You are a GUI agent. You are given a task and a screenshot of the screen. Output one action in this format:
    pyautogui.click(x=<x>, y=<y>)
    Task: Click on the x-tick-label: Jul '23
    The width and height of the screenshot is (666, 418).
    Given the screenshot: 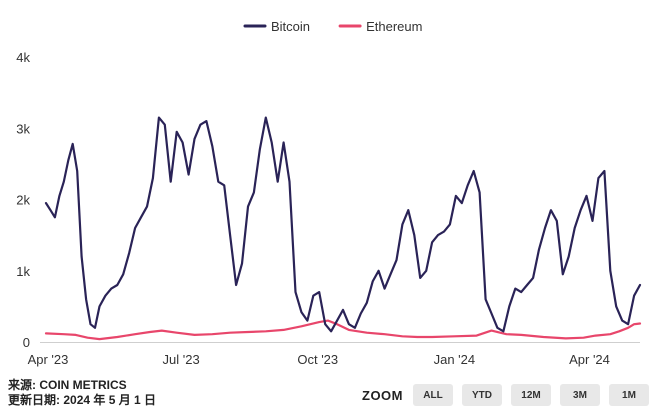 What is the action you would take?
    pyautogui.click(x=181, y=359)
    